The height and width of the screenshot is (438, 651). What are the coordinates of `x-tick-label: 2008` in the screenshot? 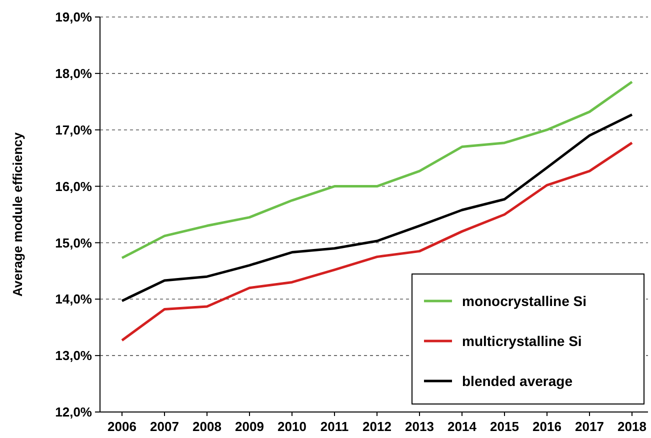 It's located at (207, 426).